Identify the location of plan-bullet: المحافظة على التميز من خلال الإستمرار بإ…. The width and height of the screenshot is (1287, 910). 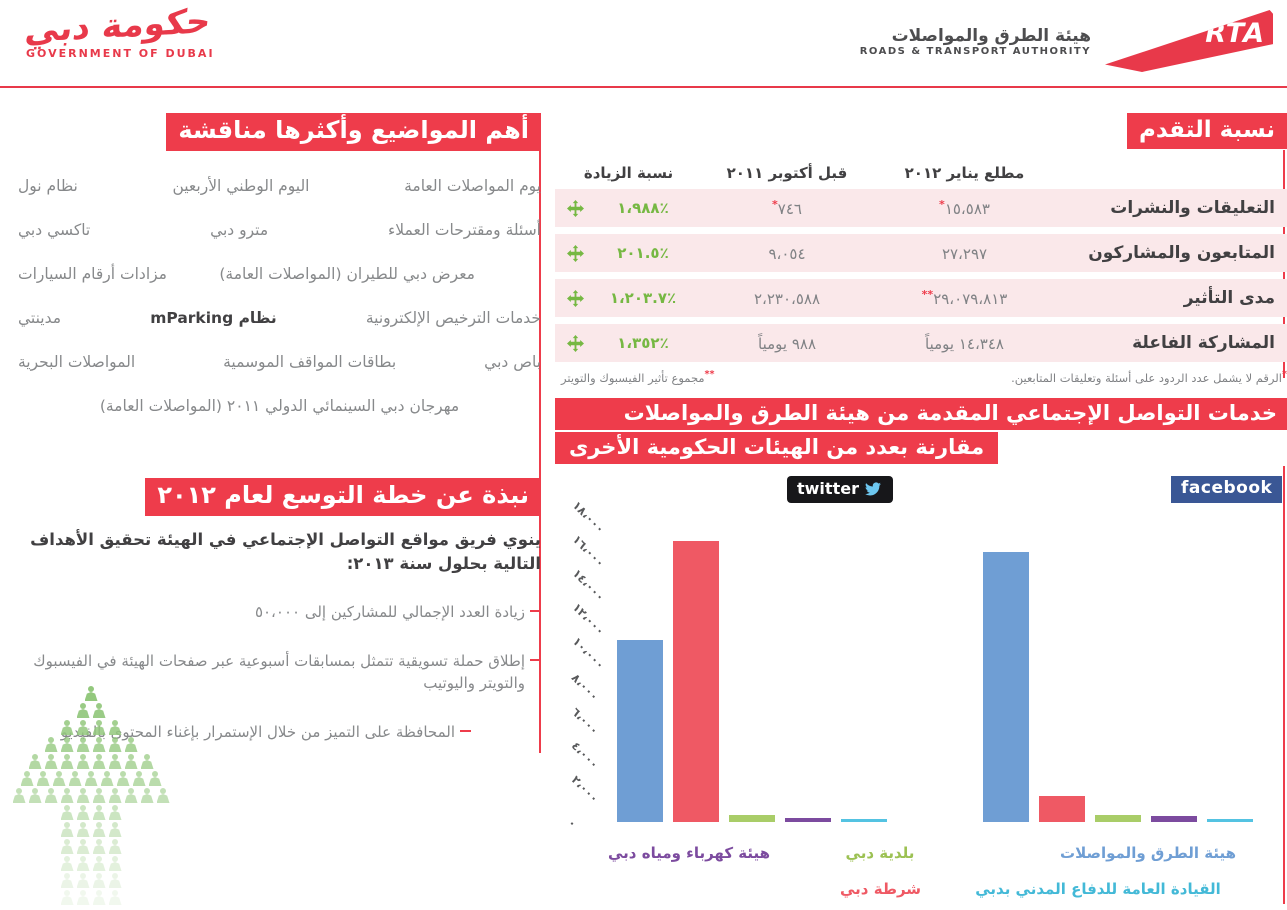
(244, 732).